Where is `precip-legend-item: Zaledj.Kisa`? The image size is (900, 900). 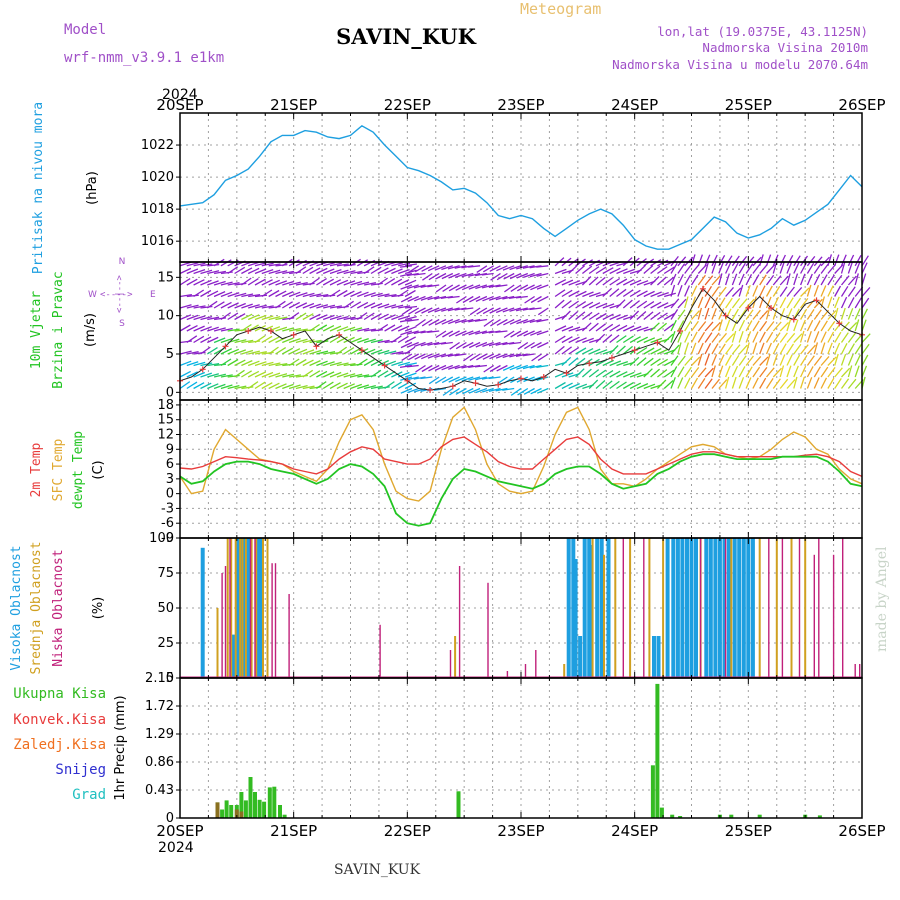
precip-legend-item: Zaledj.Kisa is located at coordinates (59, 745).